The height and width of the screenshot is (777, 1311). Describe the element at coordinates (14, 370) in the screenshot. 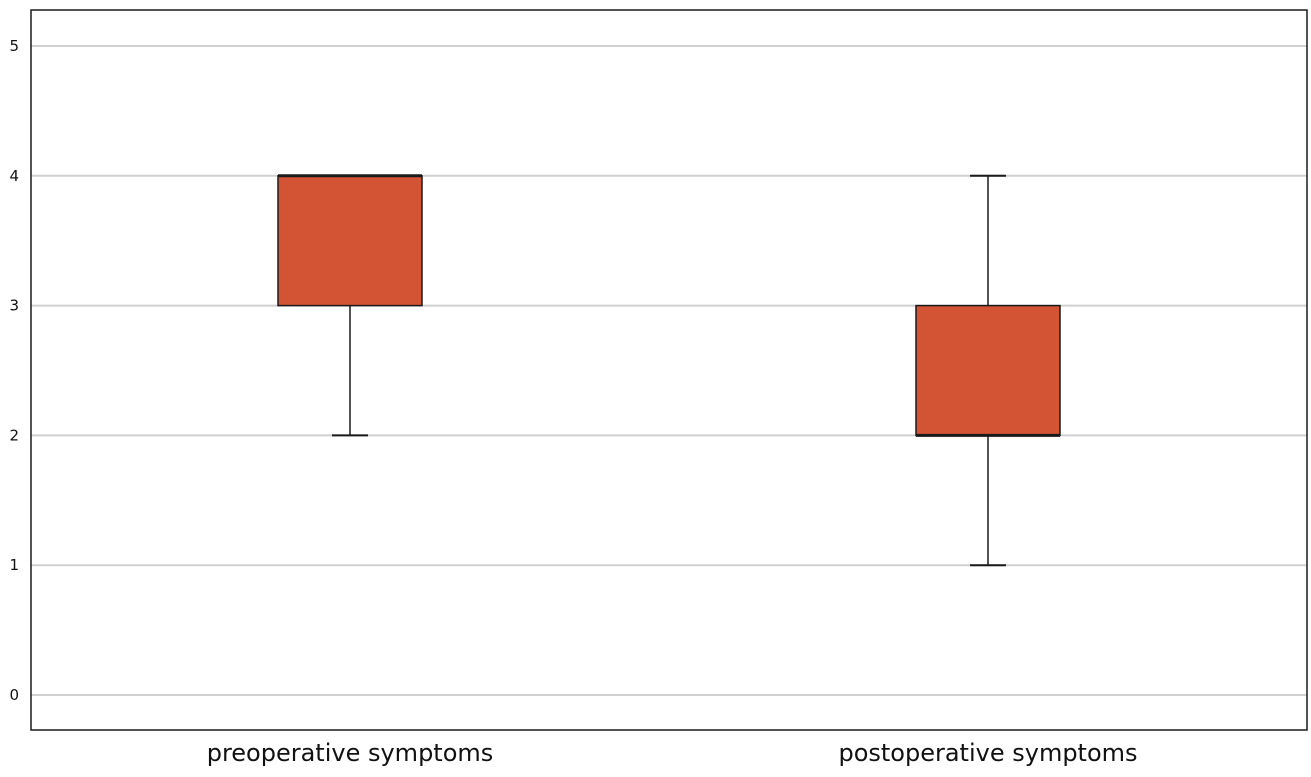

I see `y-axis-ticks: 0 1 2 3 4 5` at that location.